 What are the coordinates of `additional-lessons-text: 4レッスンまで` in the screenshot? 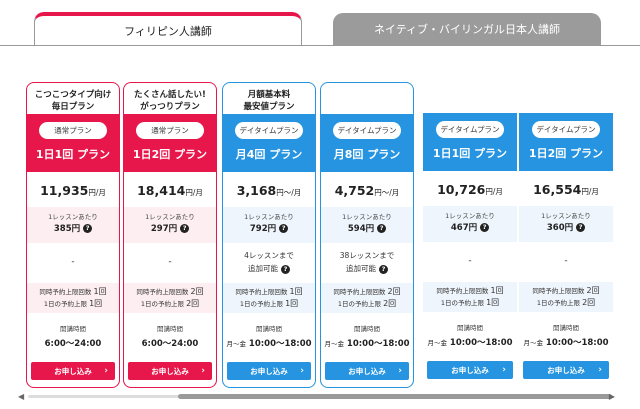 It's located at (269, 255).